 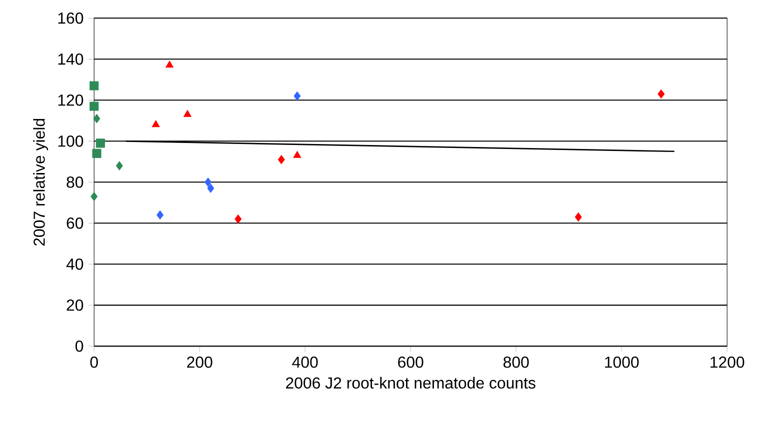 What do you see at coordinates (516, 362) in the screenshot?
I see `x-tick-label: 800` at bounding box center [516, 362].